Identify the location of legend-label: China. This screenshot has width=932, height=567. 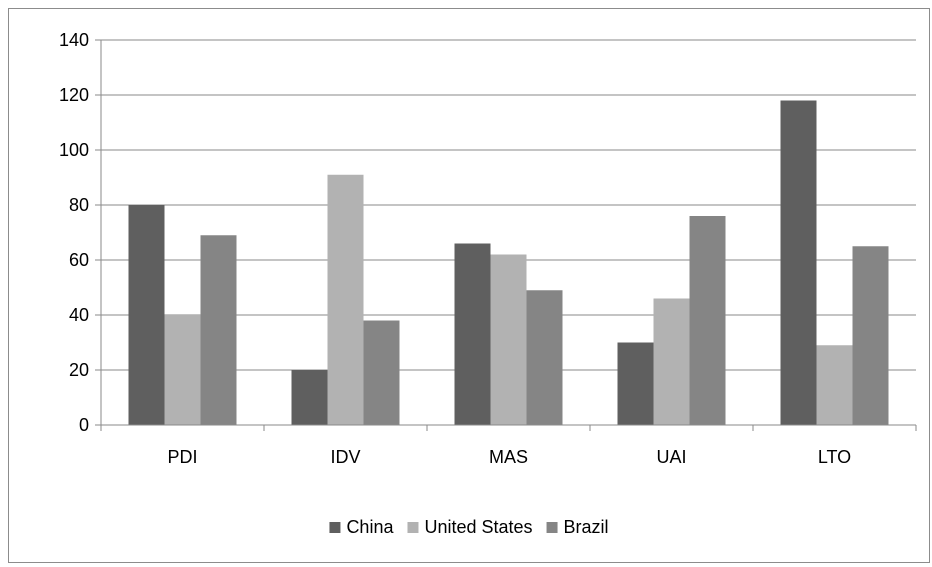
(370, 527).